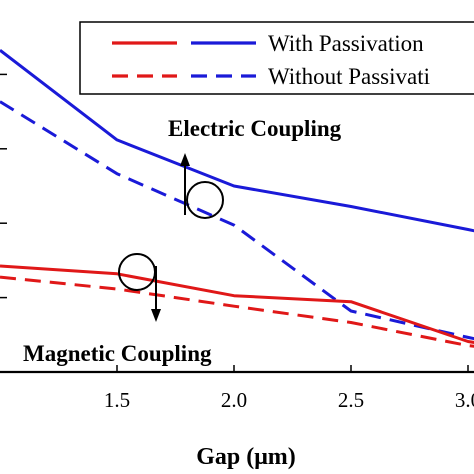  I want to click on x-tick-label: 2.5, so click(351, 400).